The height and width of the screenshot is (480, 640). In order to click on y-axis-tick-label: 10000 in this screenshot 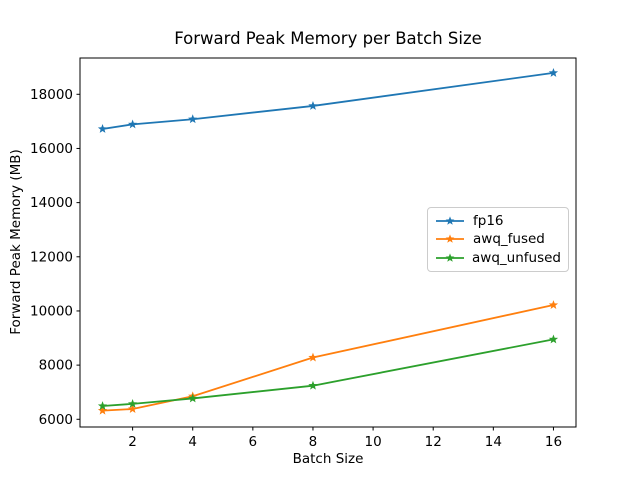, I will do `click(51, 311)`.